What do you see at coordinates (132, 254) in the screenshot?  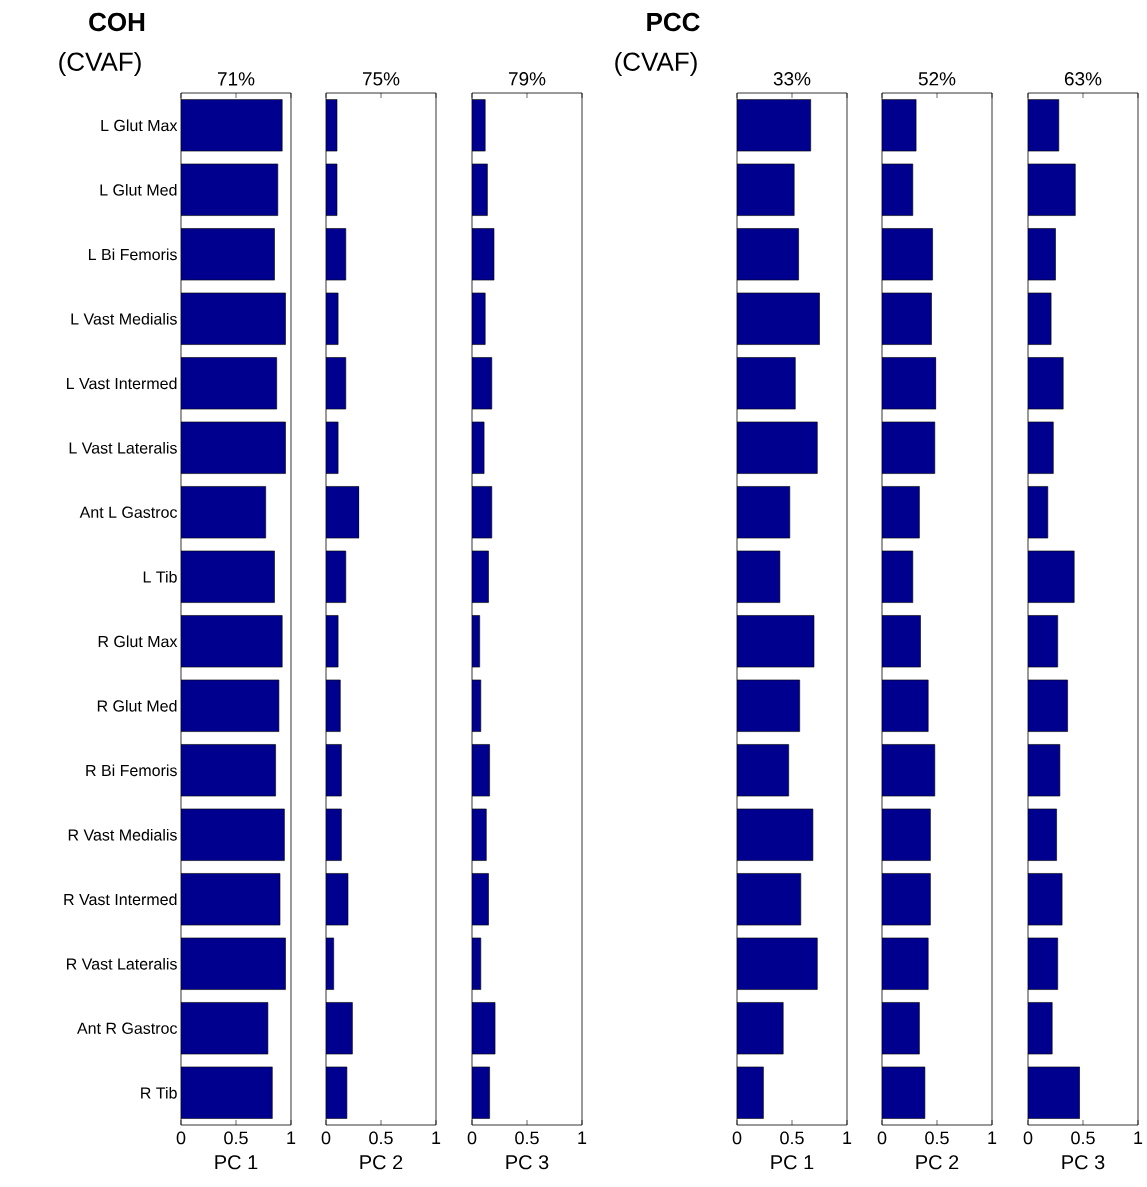 I see `y-tick-label: L Bi Femoris` at bounding box center [132, 254].